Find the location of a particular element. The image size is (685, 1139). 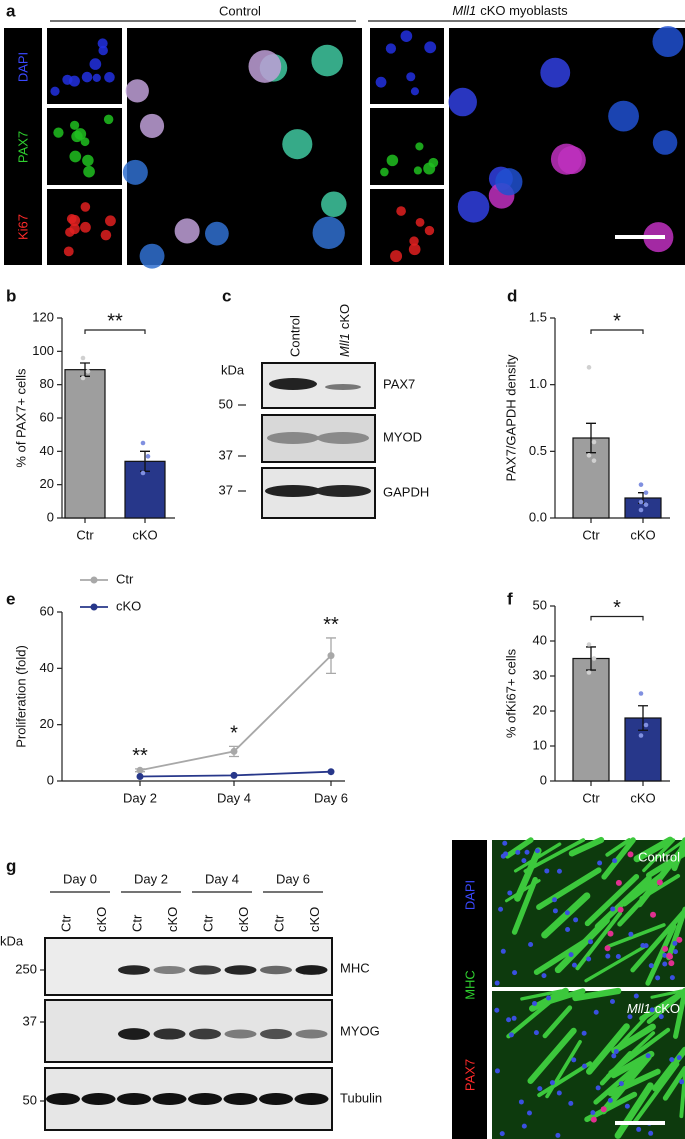

day-label: Day 2 is located at coordinates (151, 878).